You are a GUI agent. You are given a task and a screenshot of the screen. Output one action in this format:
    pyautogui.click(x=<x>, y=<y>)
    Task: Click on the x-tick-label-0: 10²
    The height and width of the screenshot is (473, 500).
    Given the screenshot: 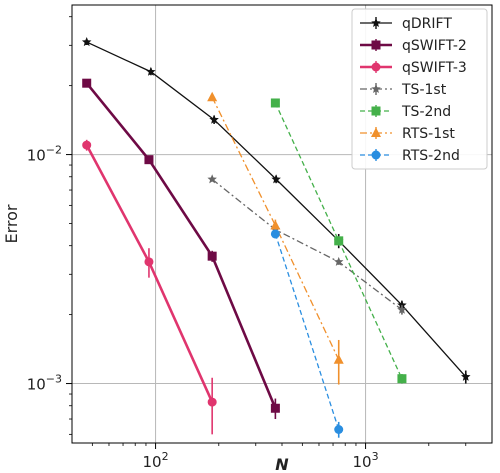 What is the action you would take?
    pyautogui.click(x=156, y=460)
    